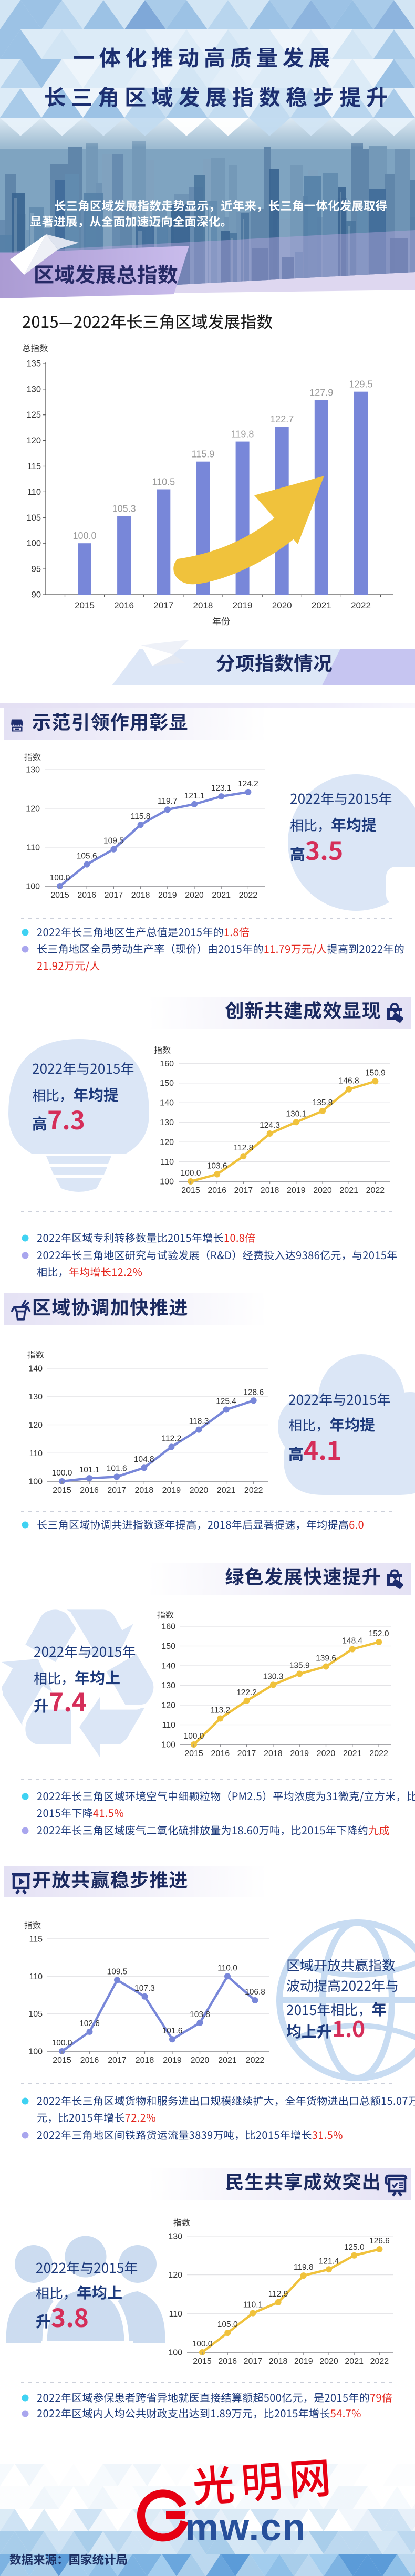 Image resolution: width=415 pixels, height=2576 pixels. Describe the element at coordinates (282, 419) in the screenshot. I see `svg-text: 122.7` at that location.